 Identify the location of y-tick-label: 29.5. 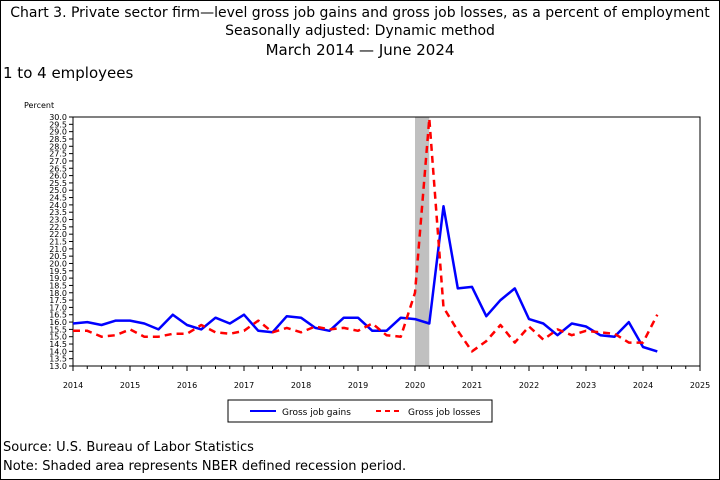
(58, 124).